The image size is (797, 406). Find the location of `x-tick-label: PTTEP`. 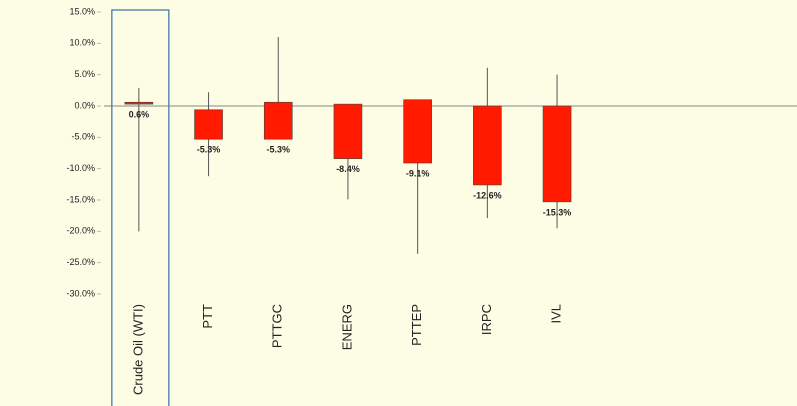

x-tick-label: PTTEP is located at coordinates (416, 325).